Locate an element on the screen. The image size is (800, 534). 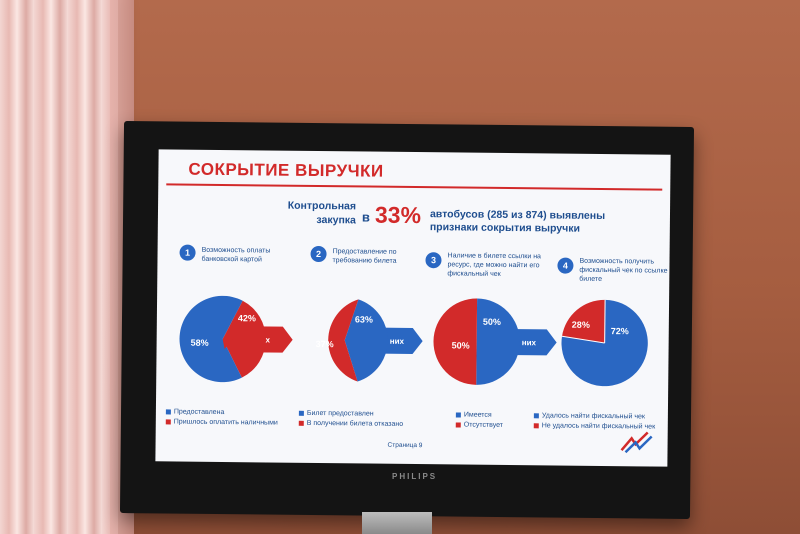
pie-chart-1: из них 58% 42% is located at coordinates (229, 344).